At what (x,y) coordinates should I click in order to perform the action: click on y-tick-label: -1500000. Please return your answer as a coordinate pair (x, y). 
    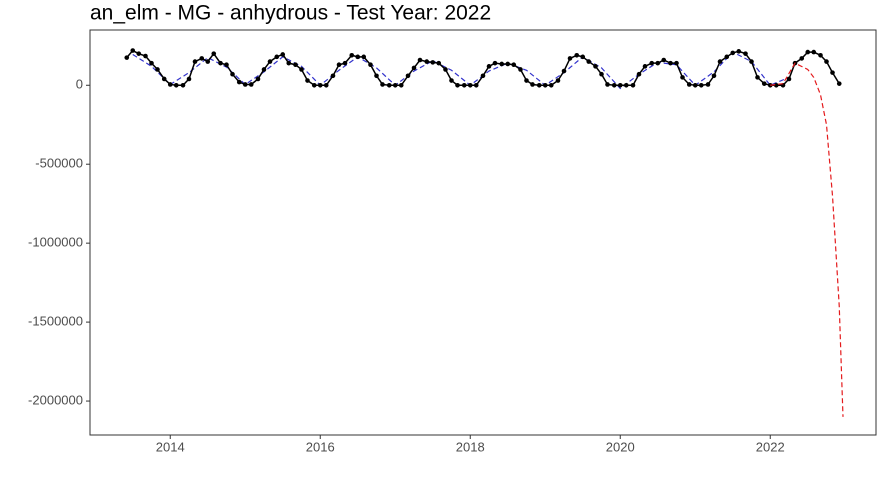
    Looking at the image, I should click on (55, 321).